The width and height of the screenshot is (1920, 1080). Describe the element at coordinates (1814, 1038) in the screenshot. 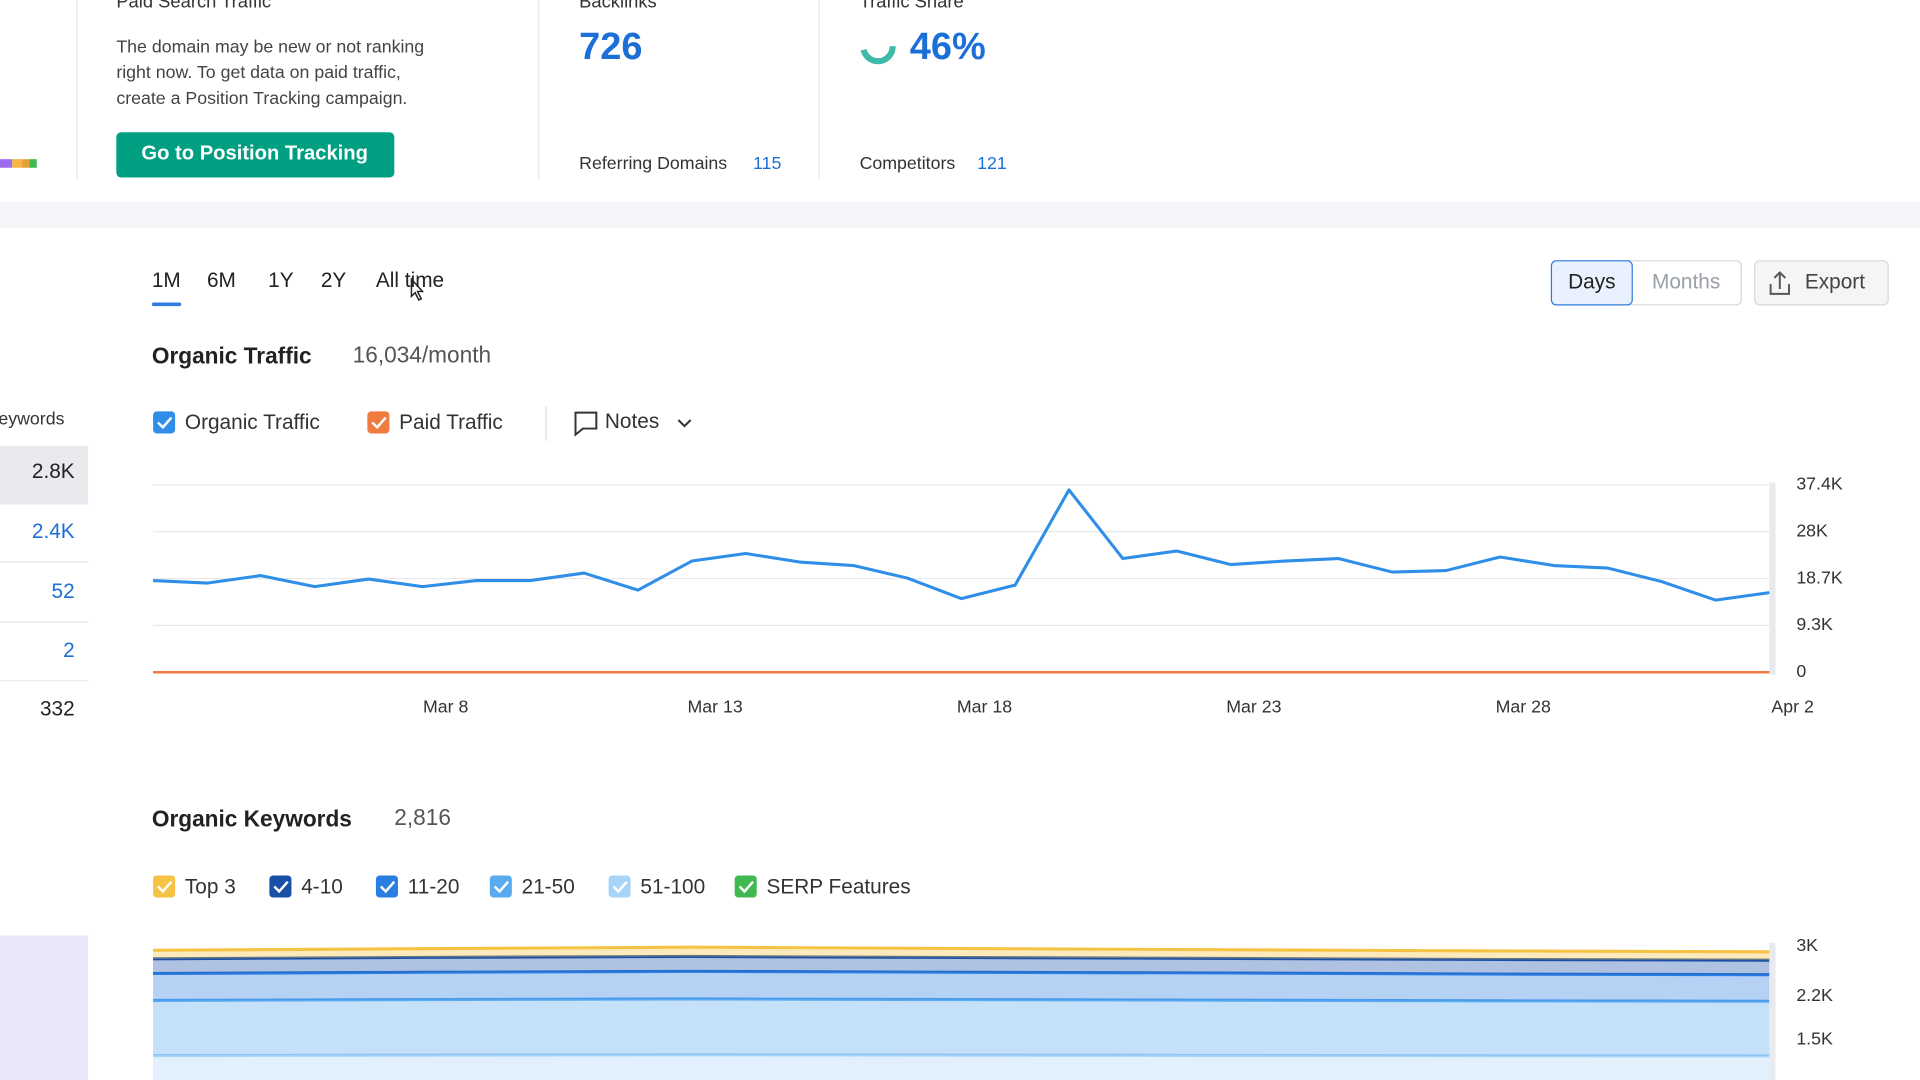

I see `y-tick-label: 1.5K` at that location.